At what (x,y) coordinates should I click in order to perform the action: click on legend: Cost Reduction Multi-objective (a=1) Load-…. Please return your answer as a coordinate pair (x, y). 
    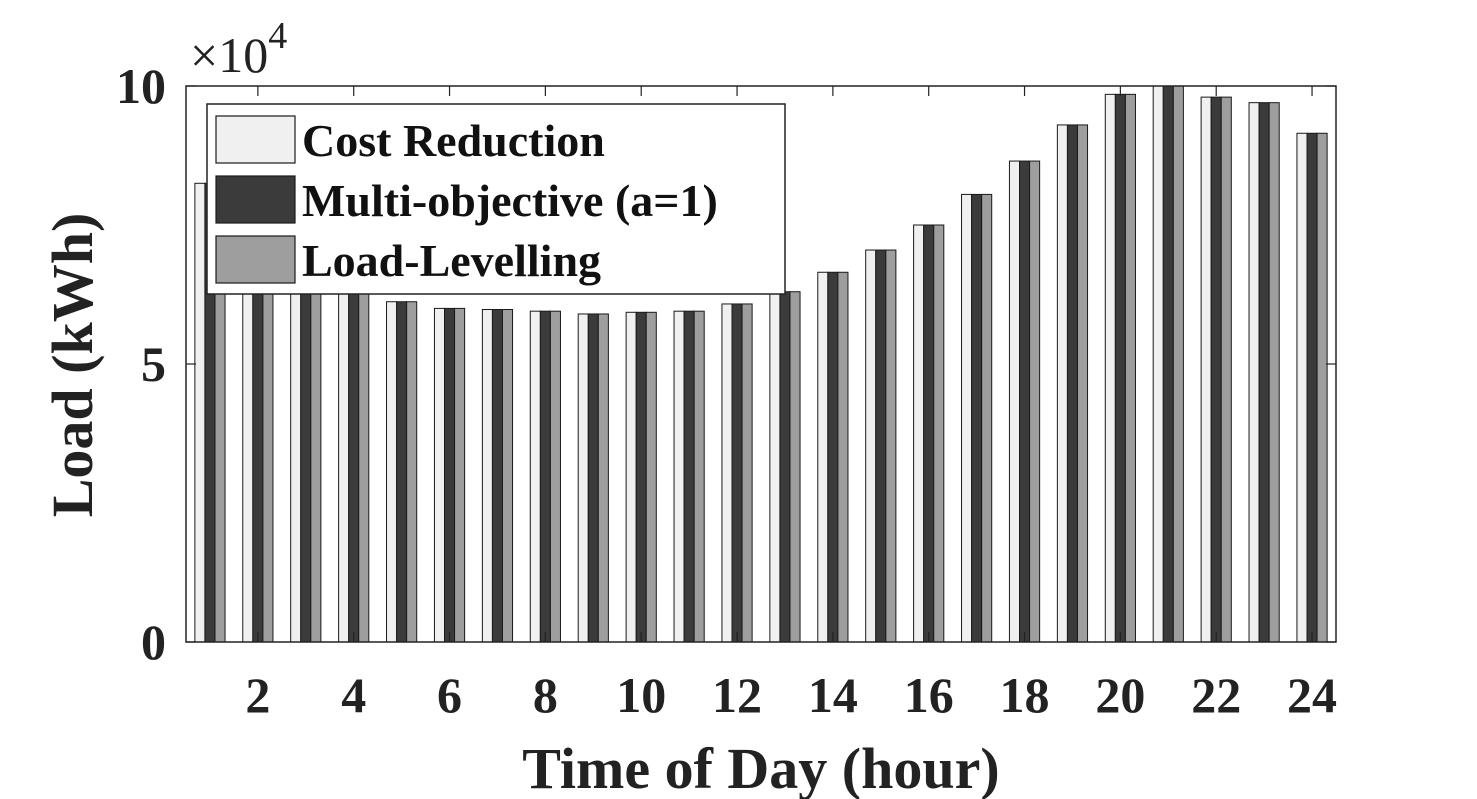
    Looking at the image, I should click on (496, 199).